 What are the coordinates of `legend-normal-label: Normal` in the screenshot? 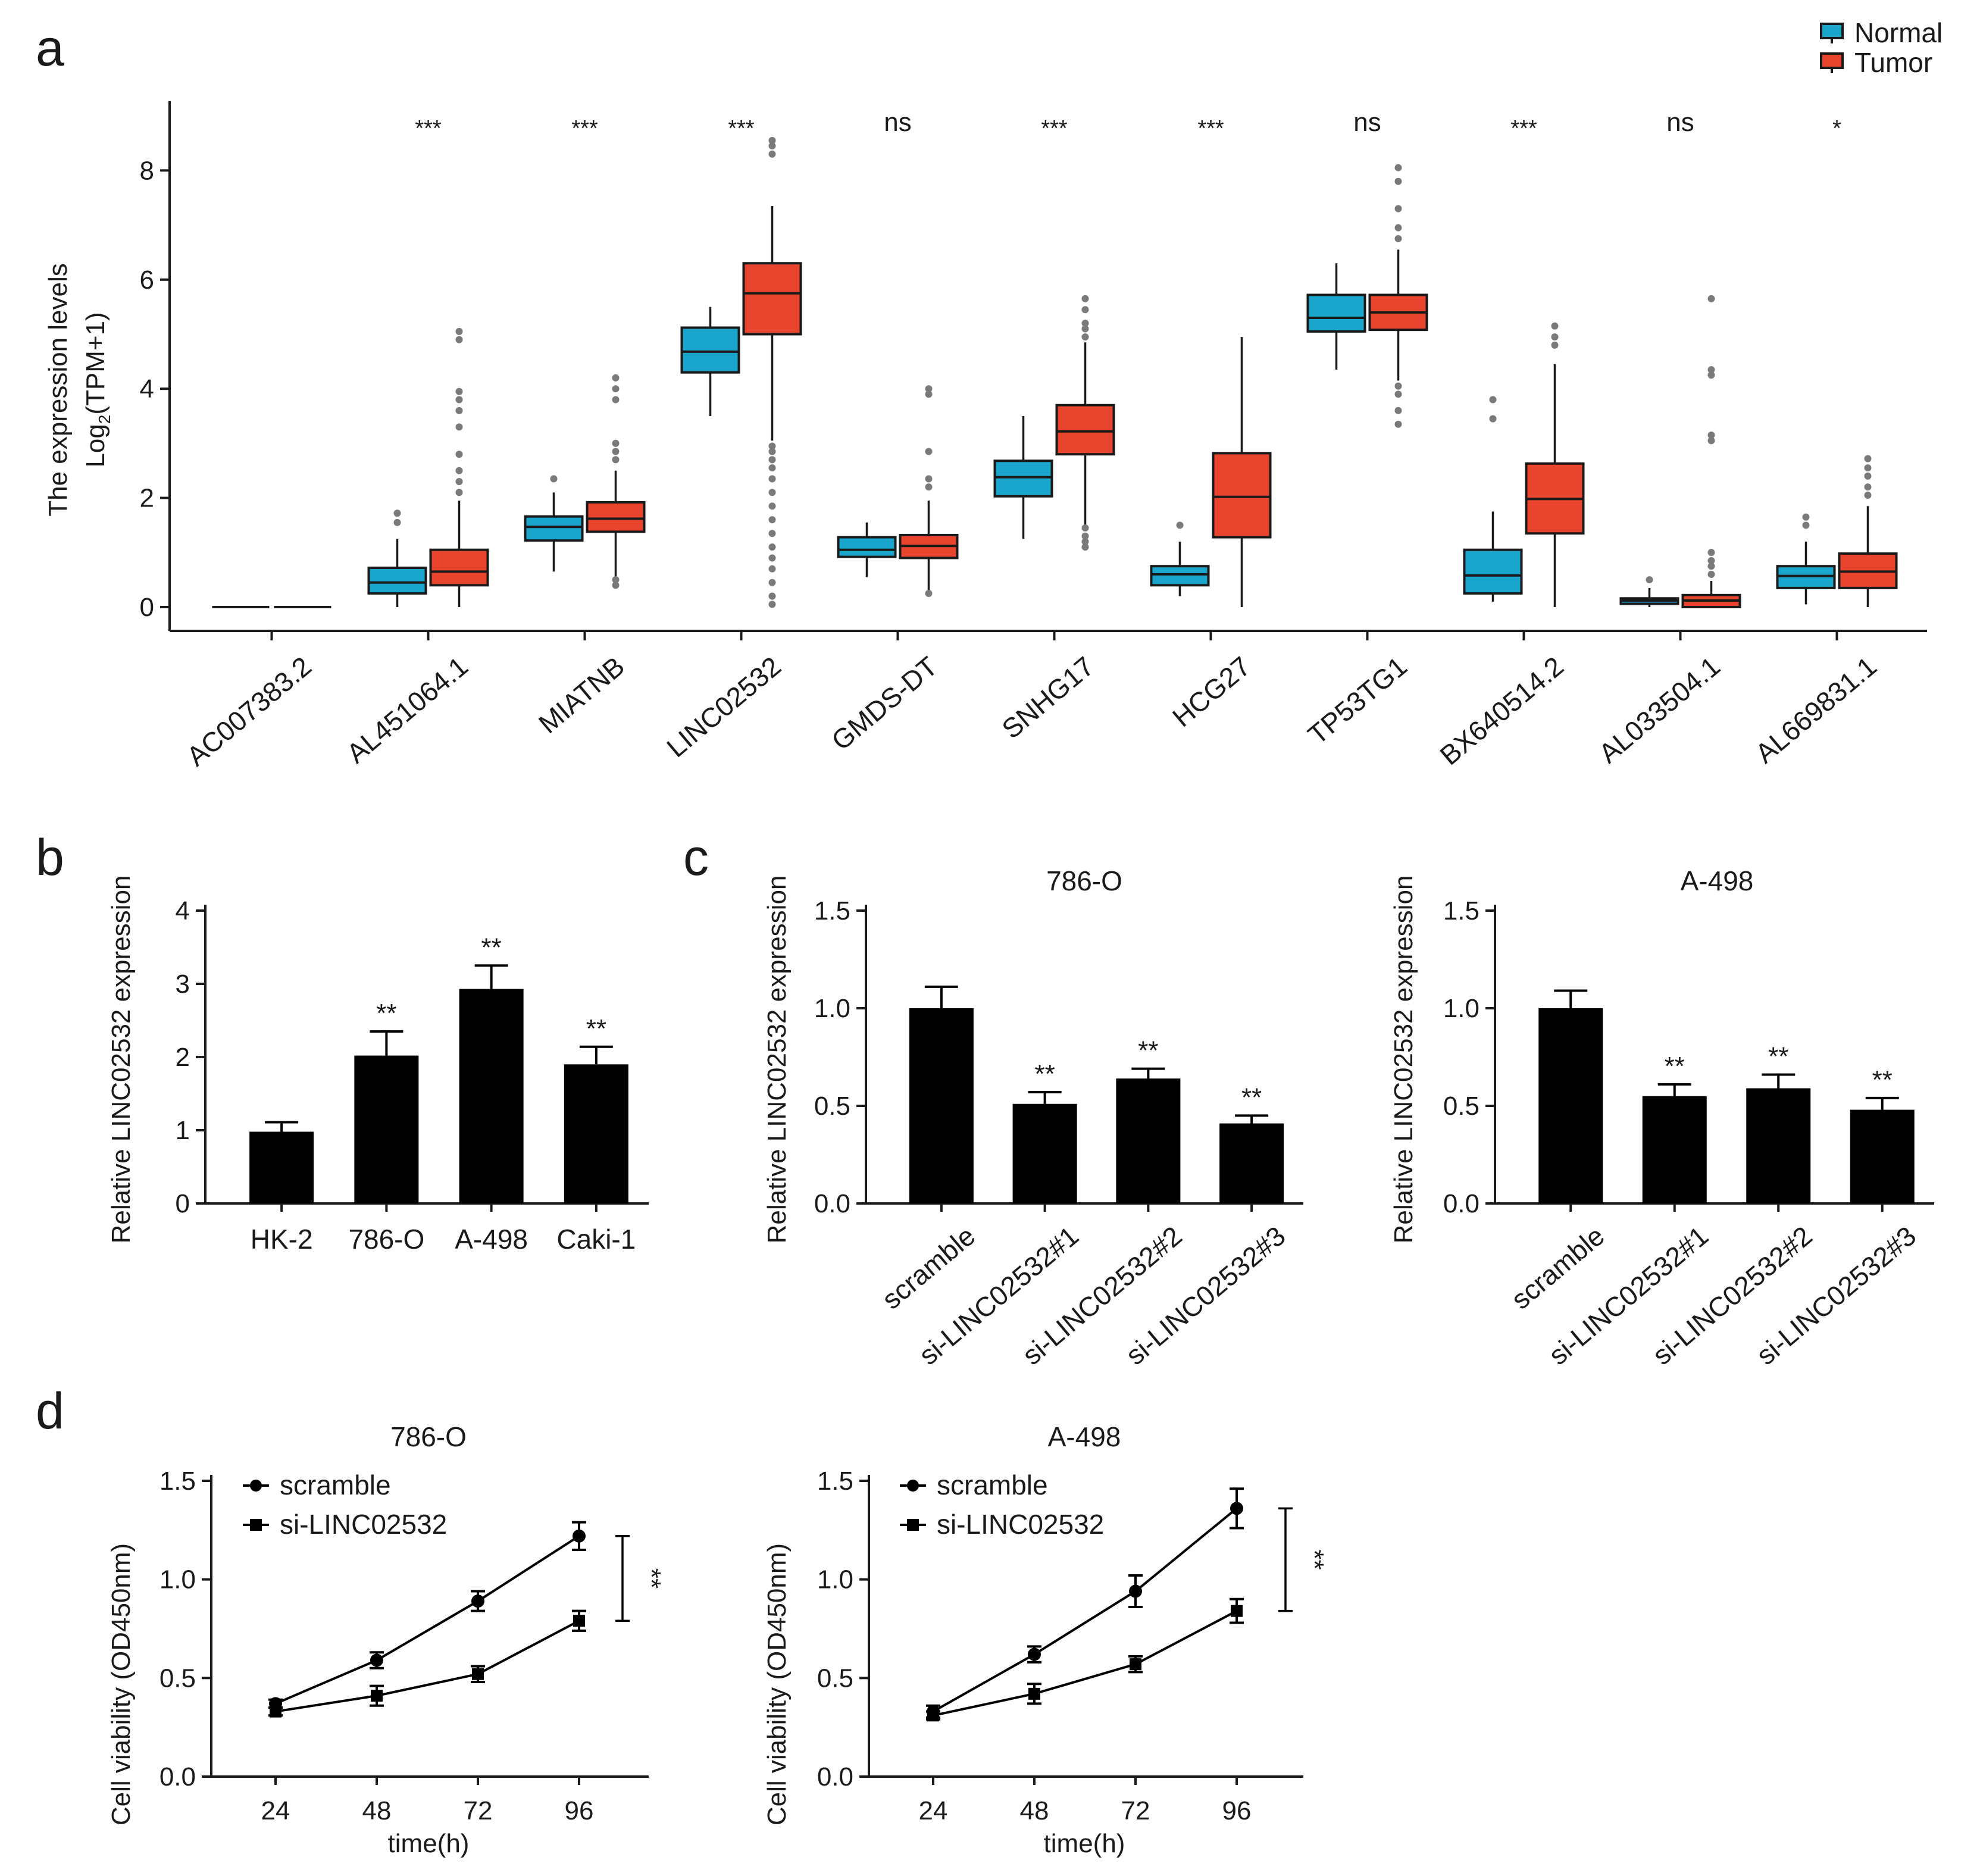 It's located at (1898, 32).